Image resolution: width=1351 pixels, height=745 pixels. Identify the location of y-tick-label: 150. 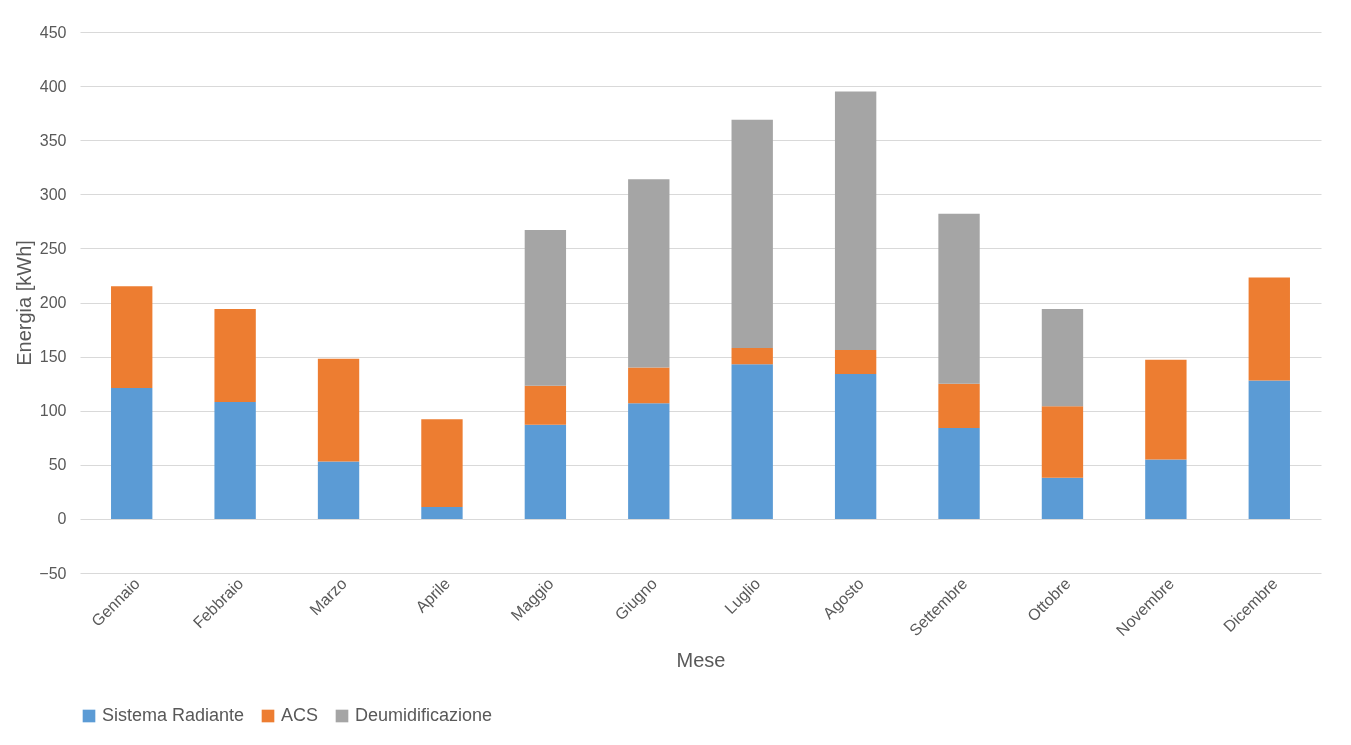
(53, 357).